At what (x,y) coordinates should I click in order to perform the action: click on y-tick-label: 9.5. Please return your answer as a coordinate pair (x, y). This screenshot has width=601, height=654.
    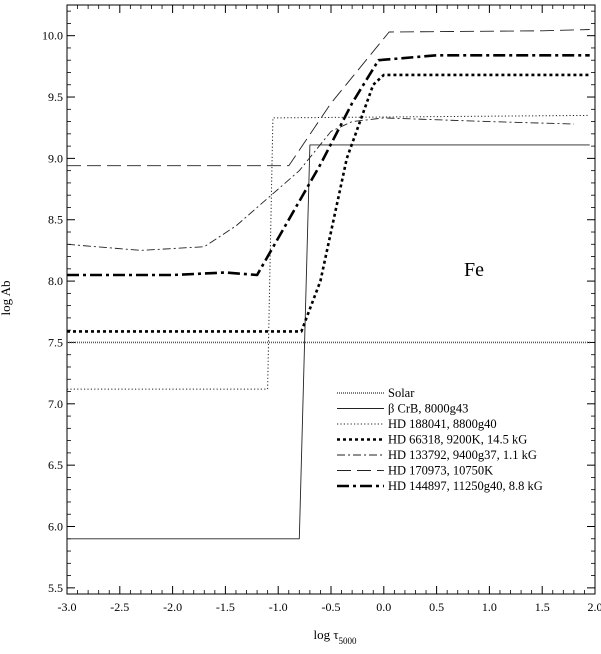
    Looking at the image, I should click on (55, 97).